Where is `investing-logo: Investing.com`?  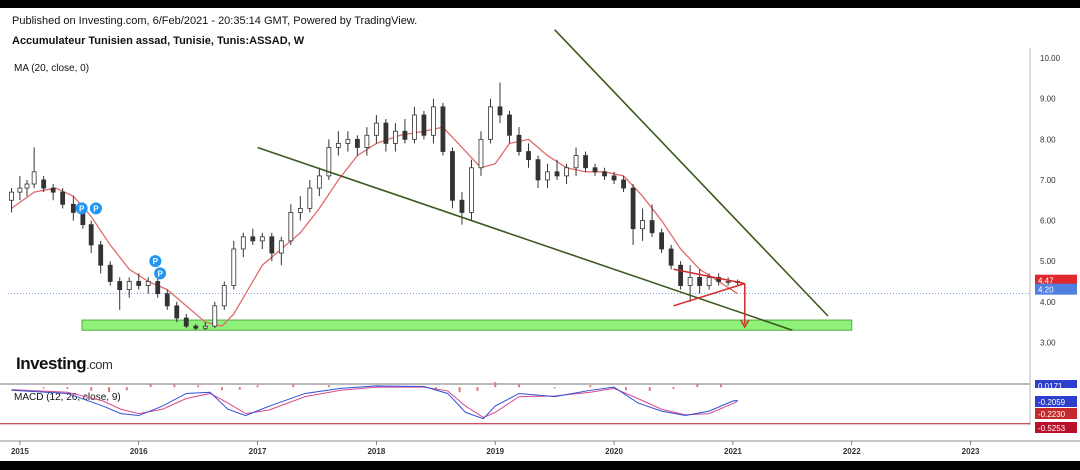 investing-logo: Investing.com is located at coordinates (64, 364).